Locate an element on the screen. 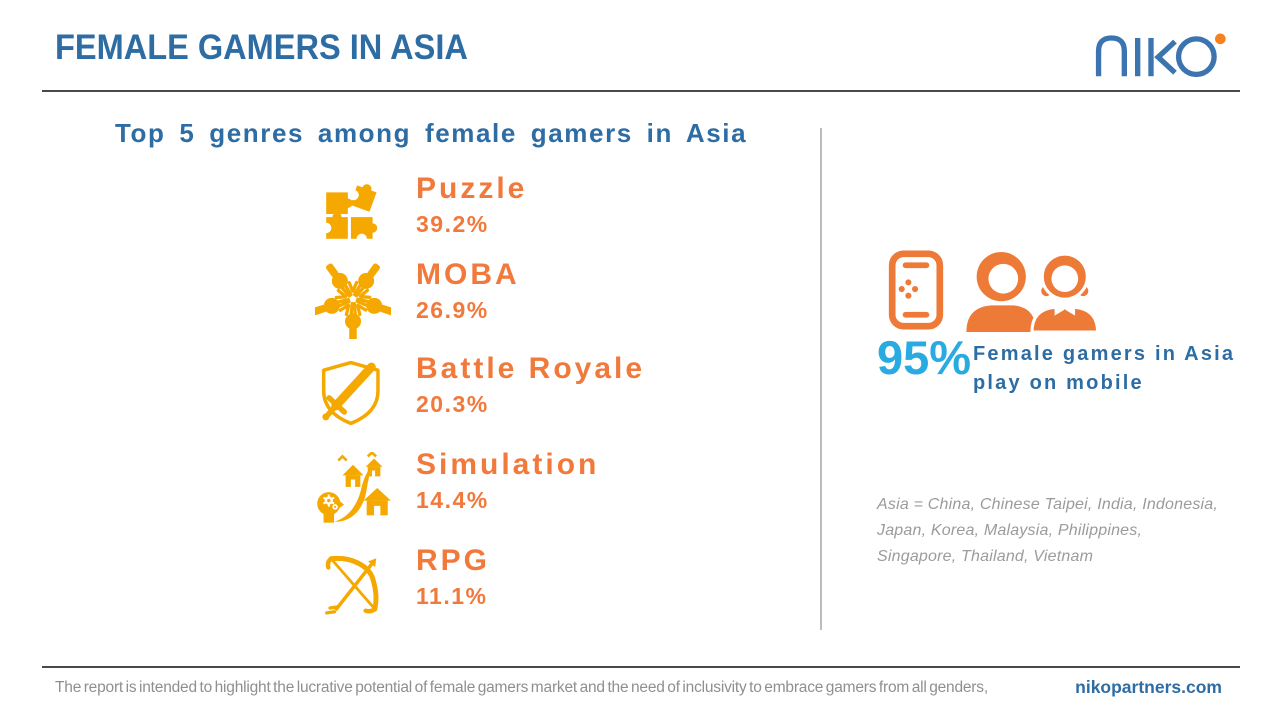 The width and height of the screenshot is (1280, 720). genre-value: 20.3% is located at coordinates (452, 404).